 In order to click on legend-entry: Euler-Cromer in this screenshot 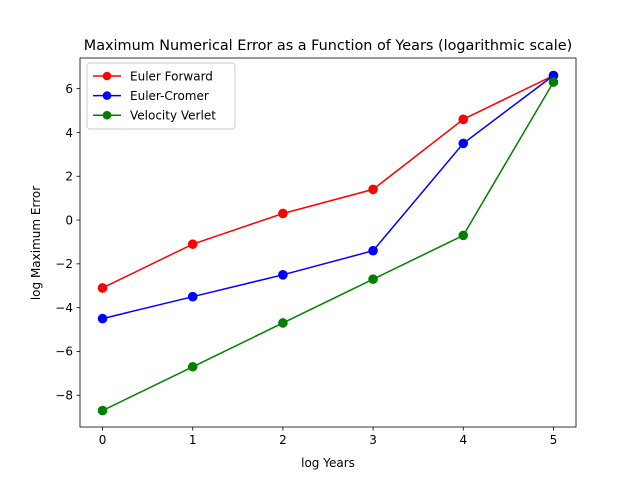, I will do `click(151, 96)`.